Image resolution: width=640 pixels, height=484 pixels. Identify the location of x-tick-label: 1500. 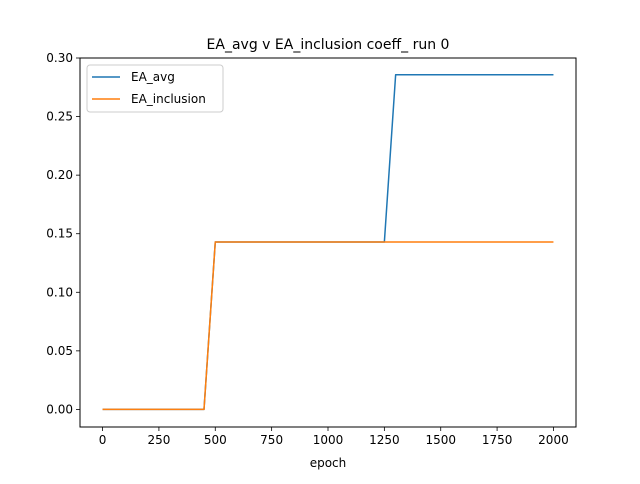
(440, 440).